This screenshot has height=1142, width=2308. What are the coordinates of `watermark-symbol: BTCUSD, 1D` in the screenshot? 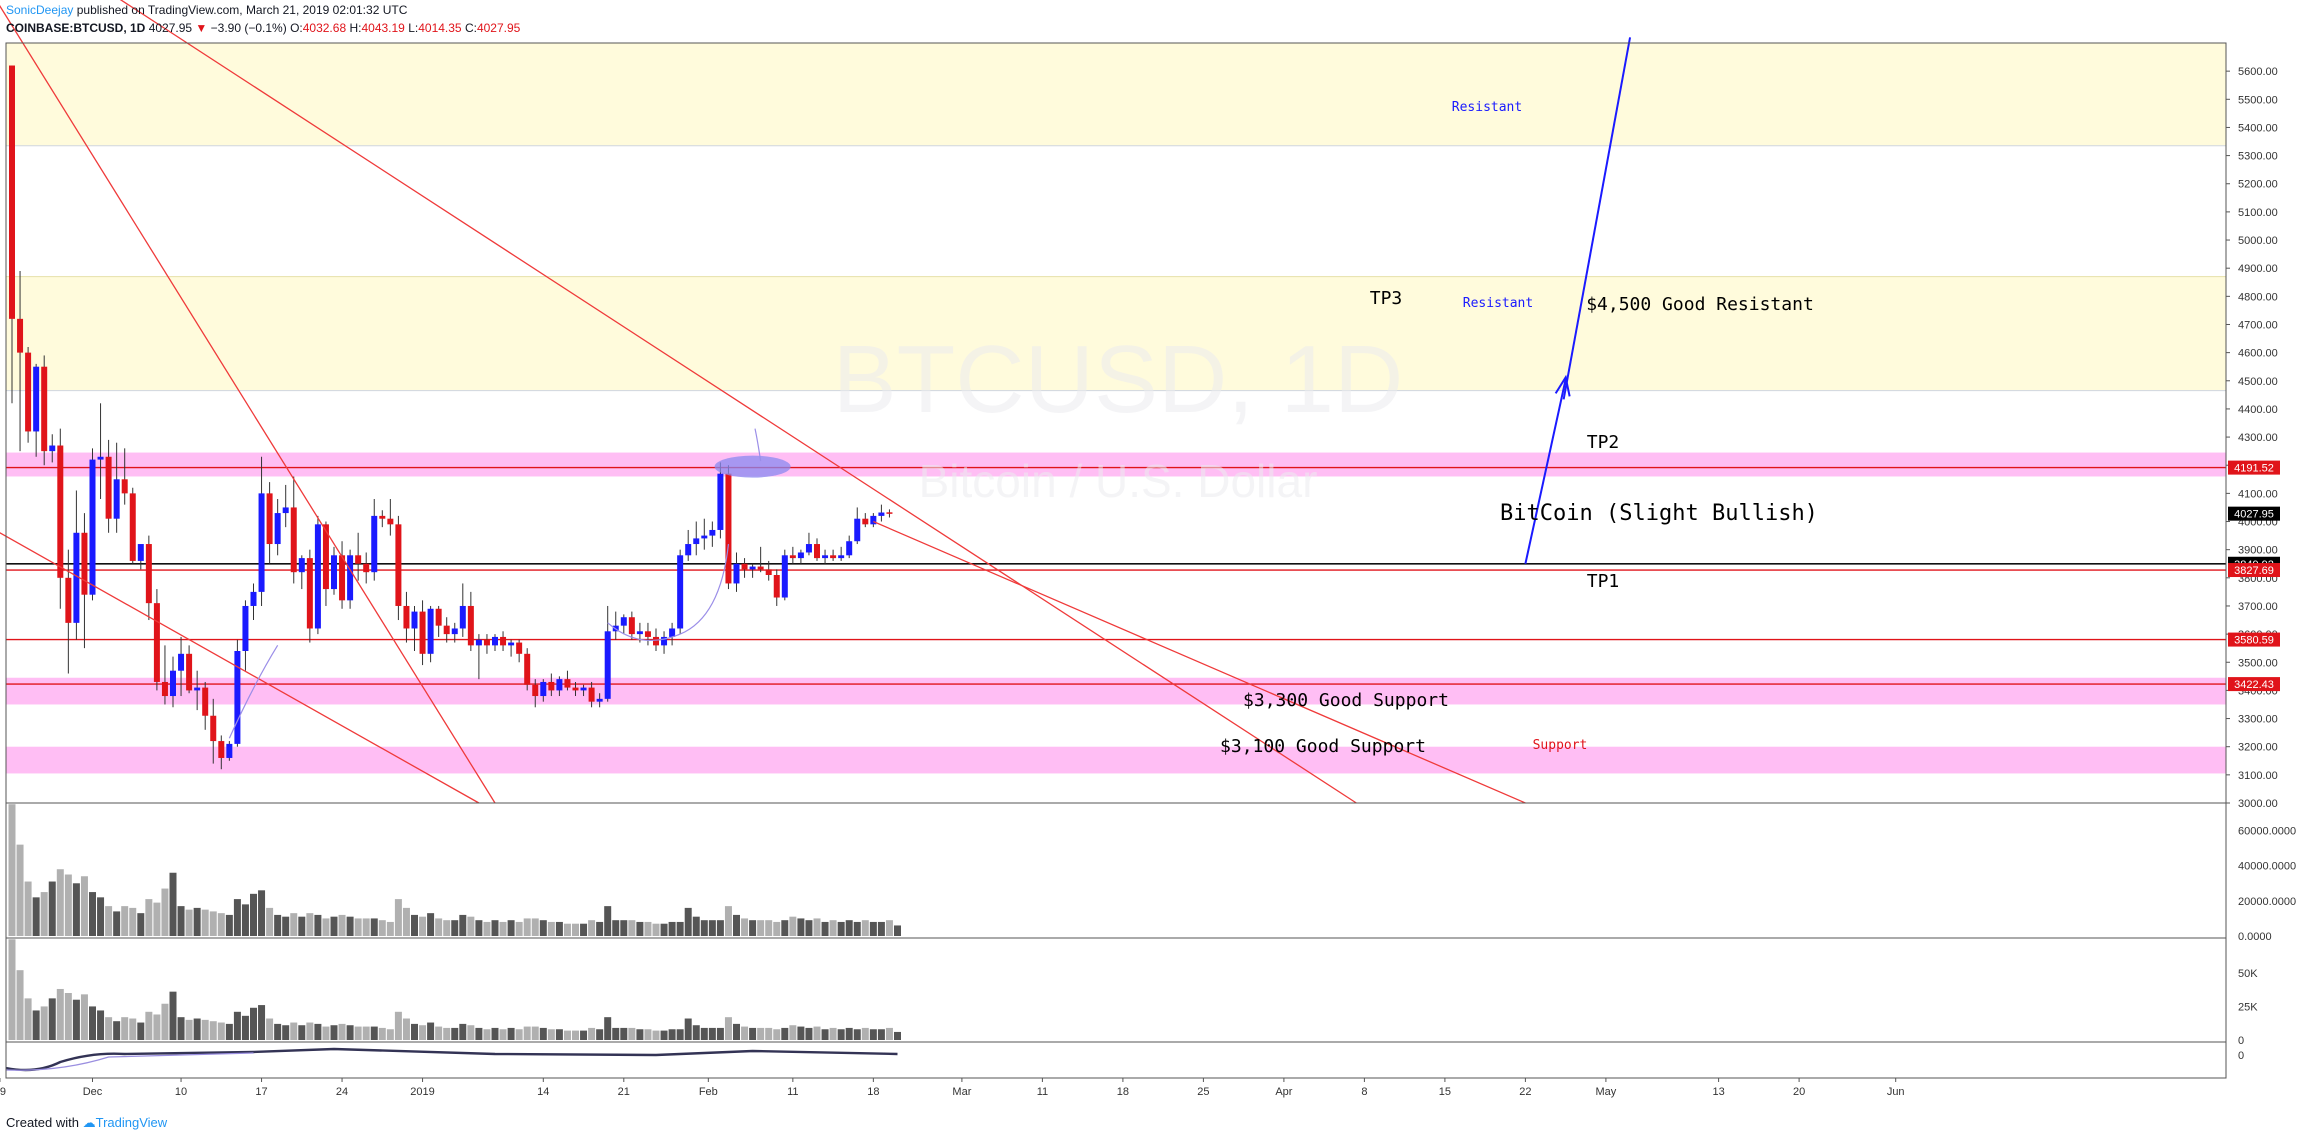 It's located at (1118, 379).